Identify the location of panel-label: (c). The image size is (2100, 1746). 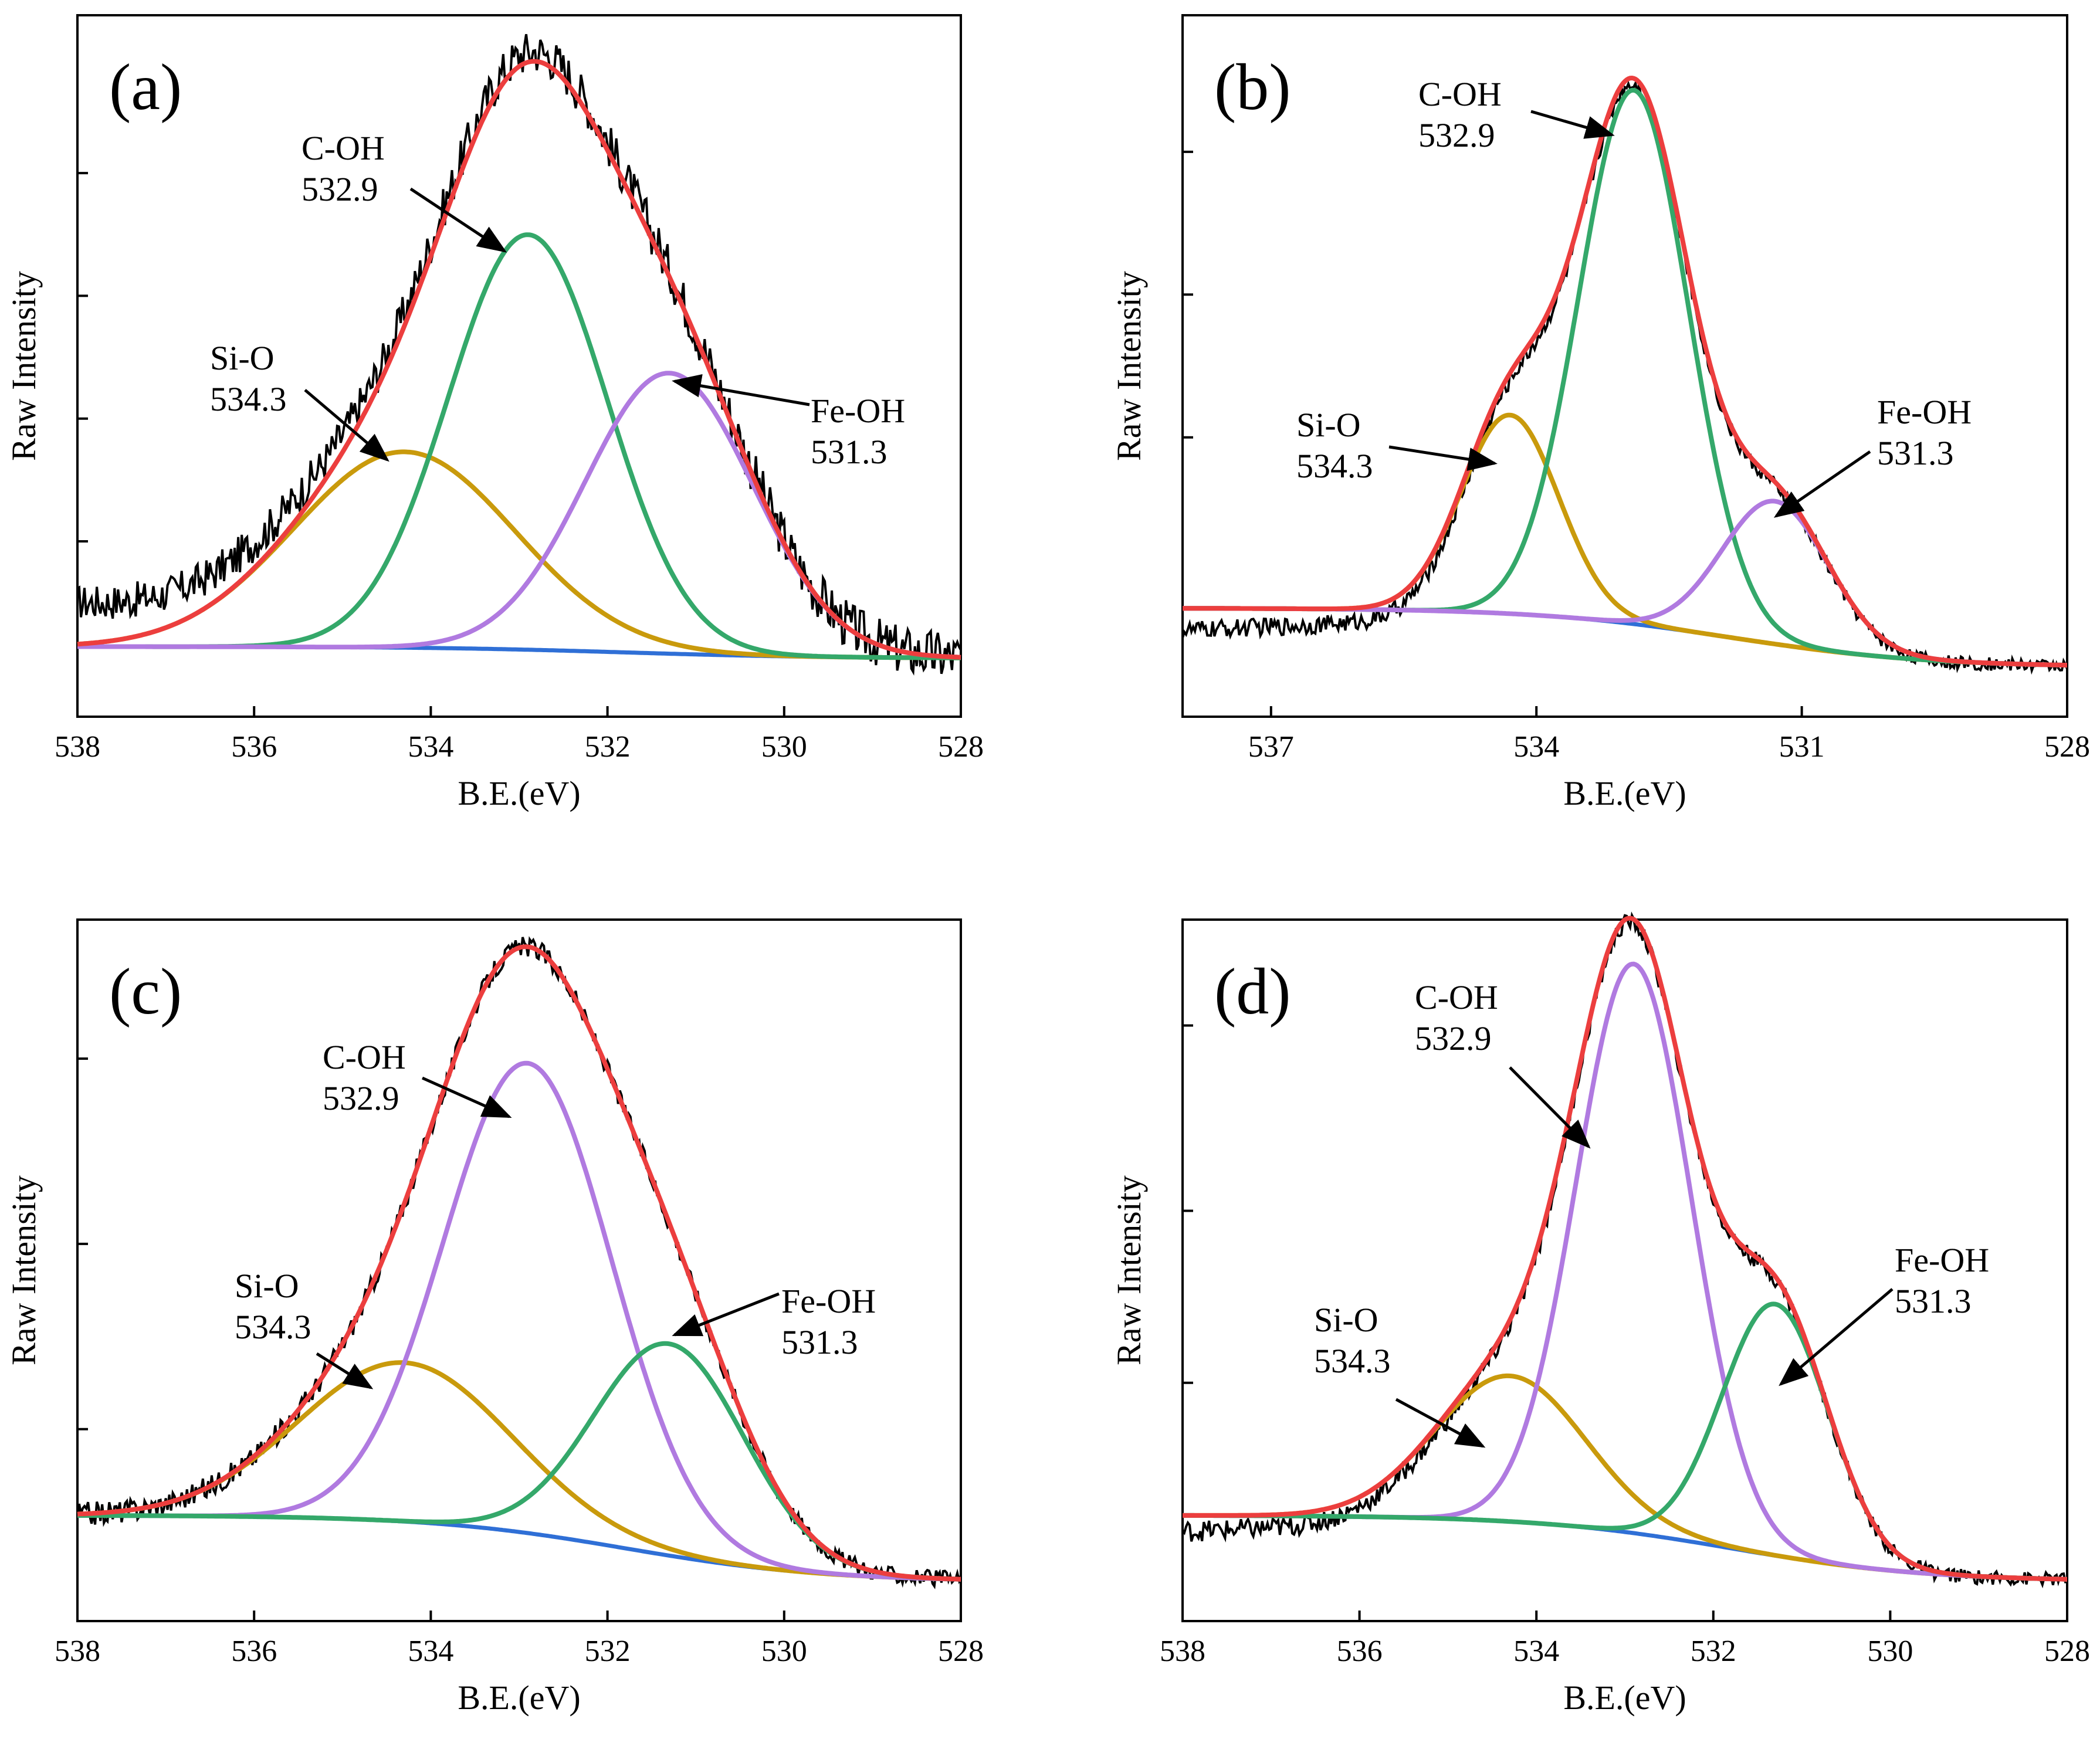
(145, 991).